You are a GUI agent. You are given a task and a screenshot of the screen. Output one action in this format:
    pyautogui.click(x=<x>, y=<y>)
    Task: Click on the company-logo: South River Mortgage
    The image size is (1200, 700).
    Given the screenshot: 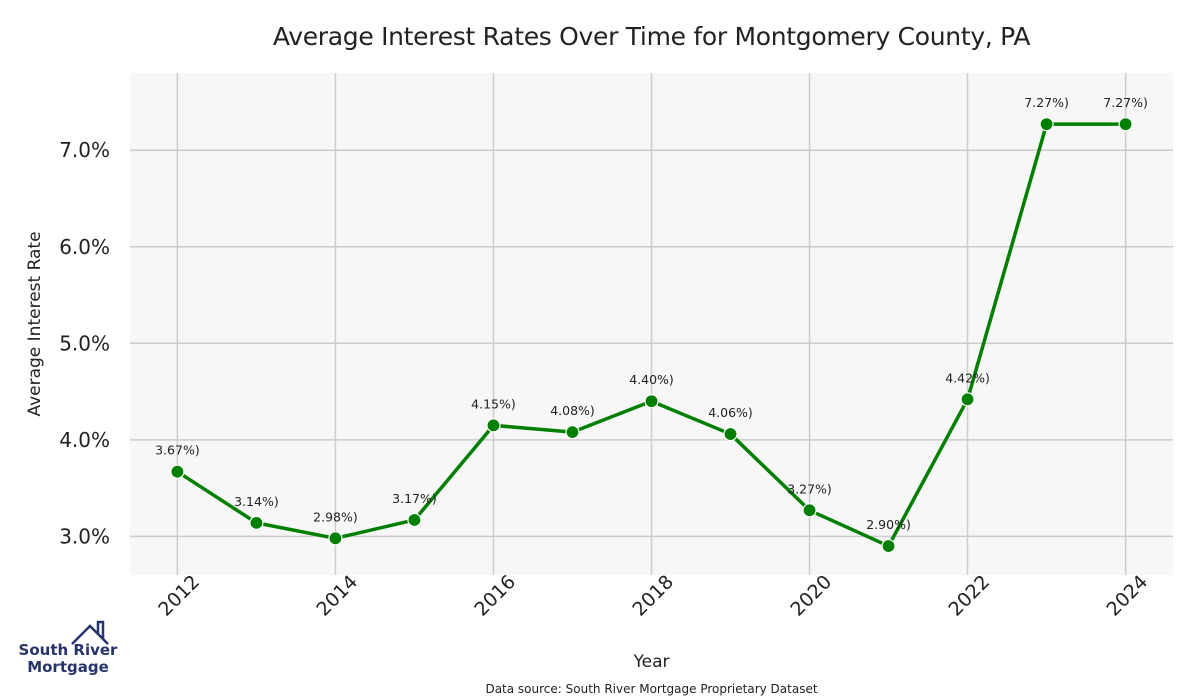 What is the action you would take?
    pyautogui.click(x=68, y=651)
    